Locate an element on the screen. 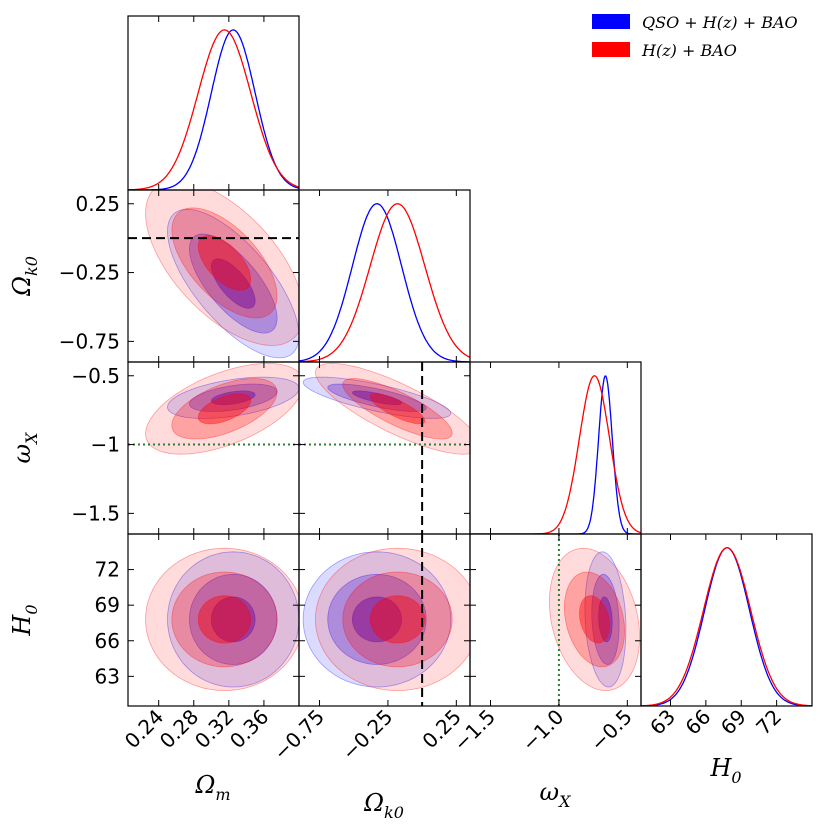 This screenshot has width=830, height=830. ytick-label-2-0: −1.5 is located at coordinates (95, 513).